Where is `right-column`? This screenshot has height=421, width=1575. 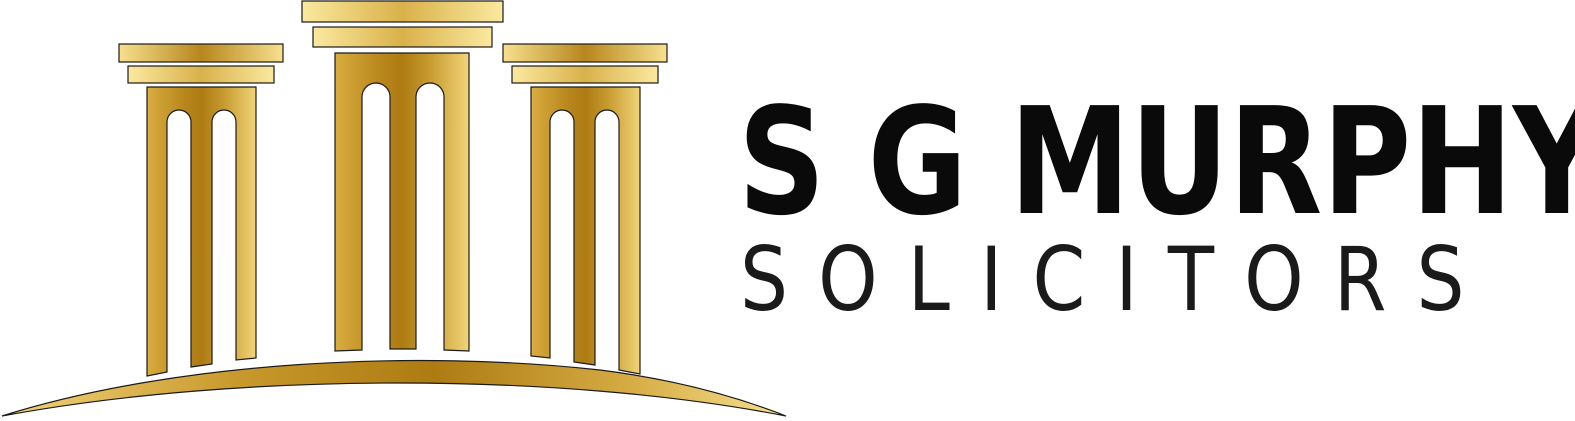
right-column is located at coordinates (585, 209).